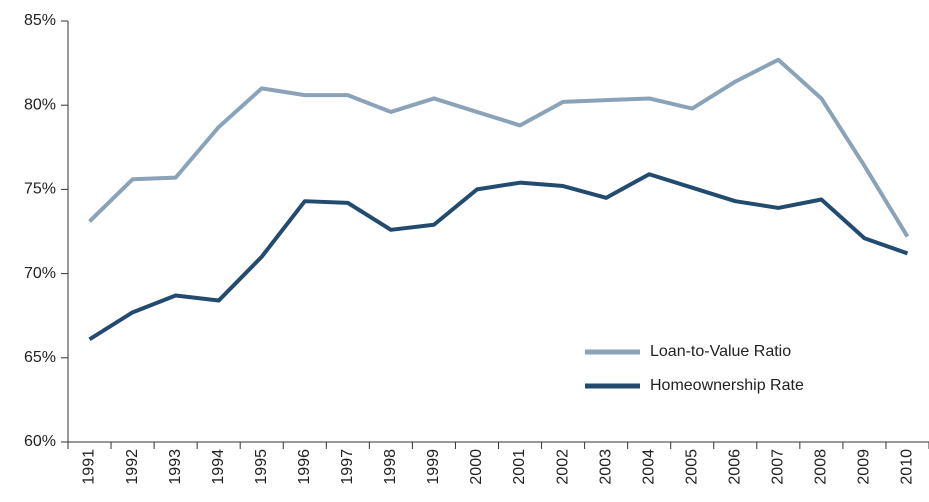 Image resolution: width=929 pixels, height=502 pixels. I want to click on x-tick-label: 1999, so click(433, 467).